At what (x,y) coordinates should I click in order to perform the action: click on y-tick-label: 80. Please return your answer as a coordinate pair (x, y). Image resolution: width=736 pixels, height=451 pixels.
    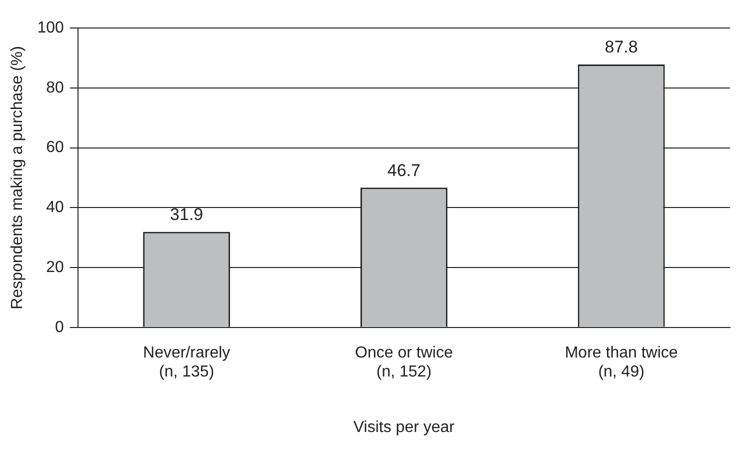
    Looking at the image, I should click on (55, 87).